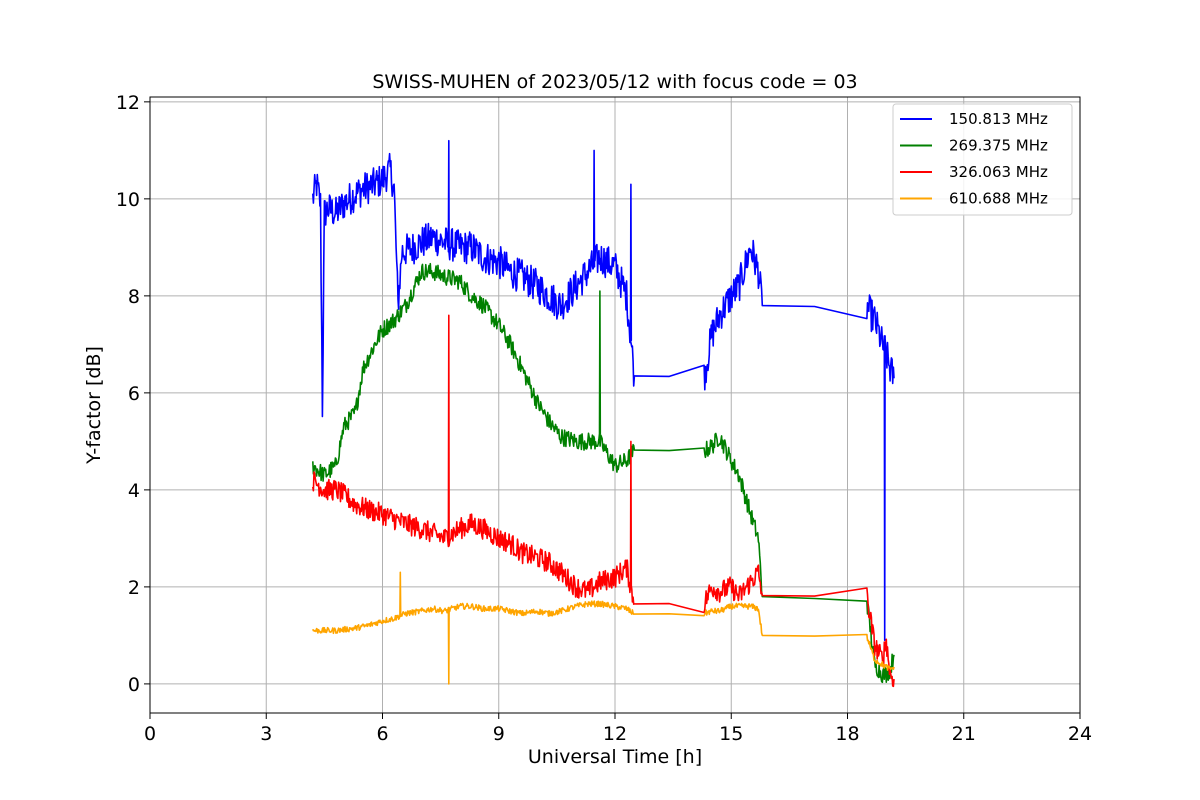 Image resolution: width=1200 pixels, height=800 pixels. Describe the element at coordinates (998, 172) in the screenshot. I see `legend-entry: 326.063 MHz` at that location.